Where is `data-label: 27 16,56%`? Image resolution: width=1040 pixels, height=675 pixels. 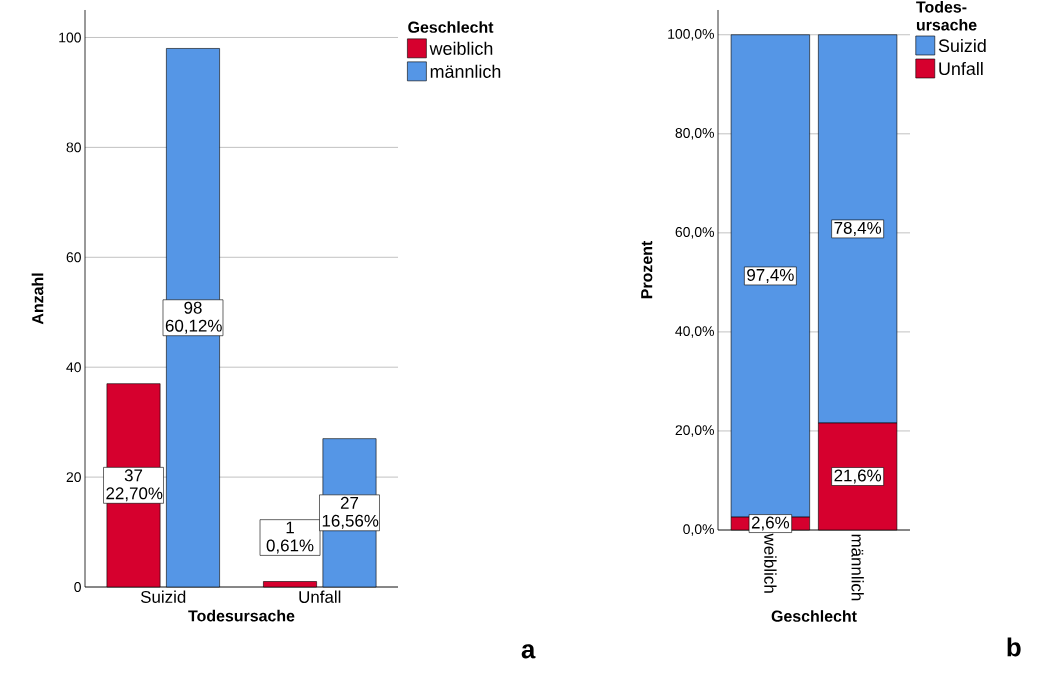
data-label: 27 16,56% is located at coordinates (350, 512).